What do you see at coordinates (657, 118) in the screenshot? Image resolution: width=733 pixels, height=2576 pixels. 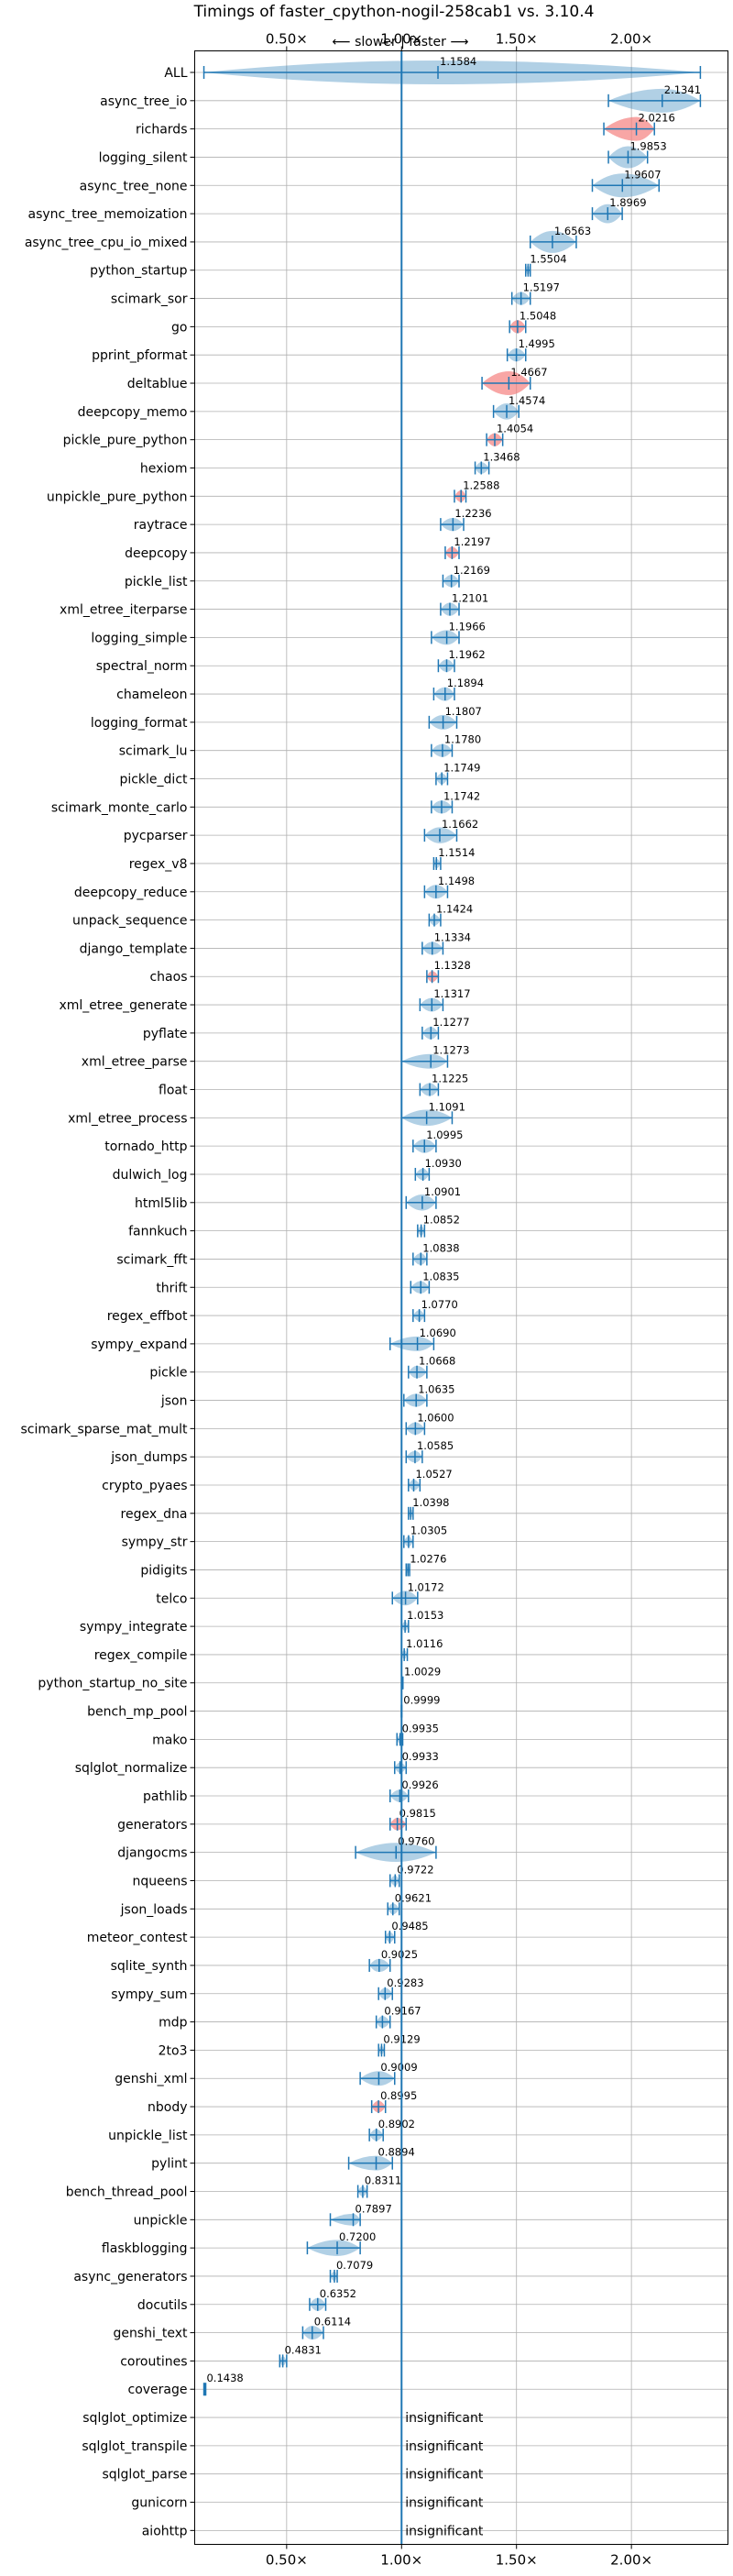 I see `value-label: 2.0216` at bounding box center [657, 118].